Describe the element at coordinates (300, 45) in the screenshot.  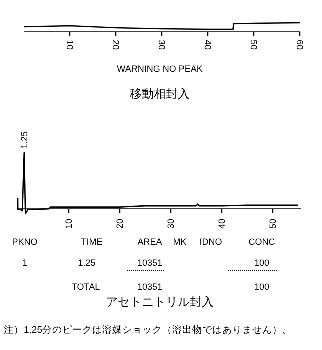
I see `x-tick-label: 60` at that location.